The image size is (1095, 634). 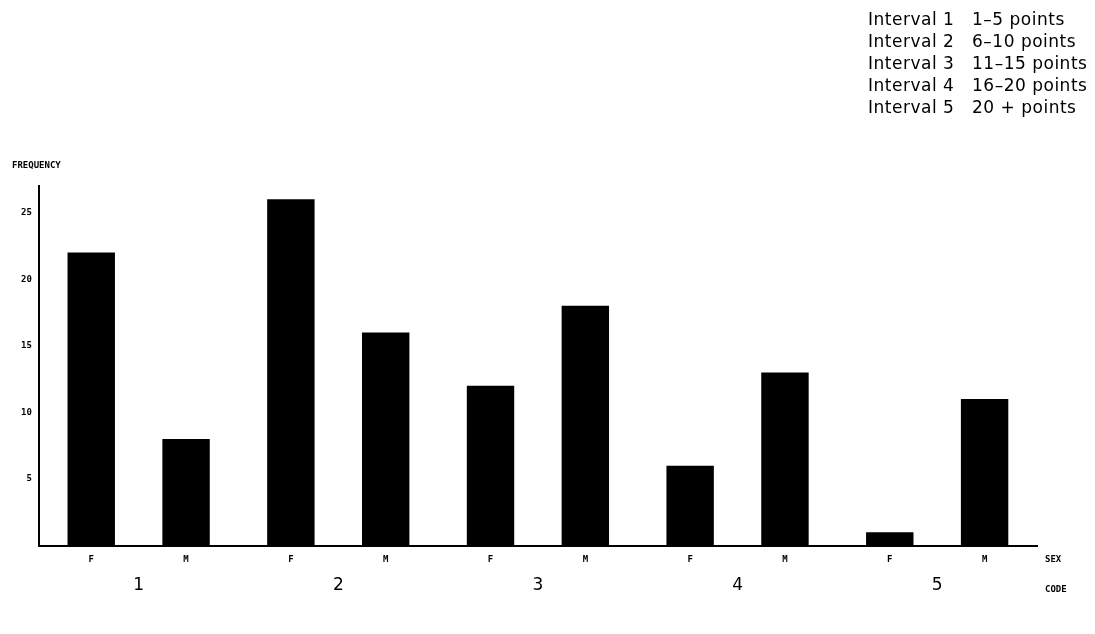 What do you see at coordinates (26, 411) in the screenshot?
I see `y-tick-label: 10` at bounding box center [26, 411].